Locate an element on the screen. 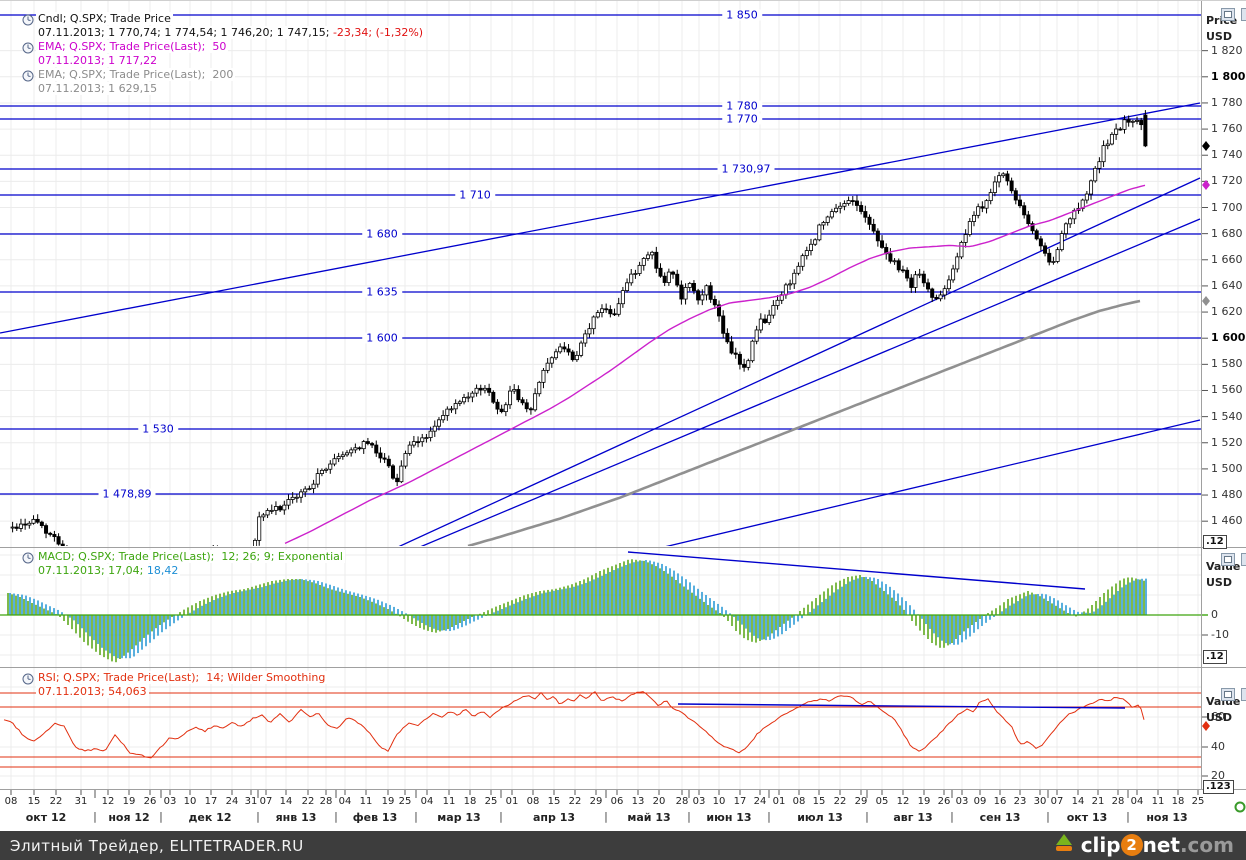 The image size is (1246, 860). legend-text: -23,34; (-1,32%) is located at coordinates (378, 32).